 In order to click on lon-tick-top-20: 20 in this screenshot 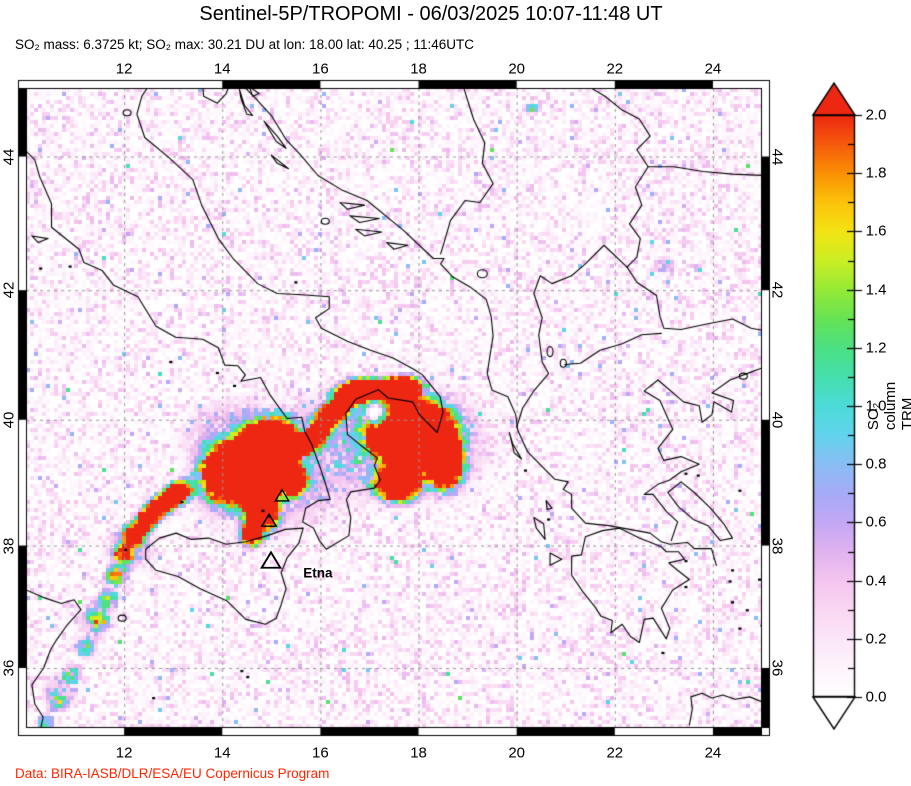, I will do `click(516, 69)`.